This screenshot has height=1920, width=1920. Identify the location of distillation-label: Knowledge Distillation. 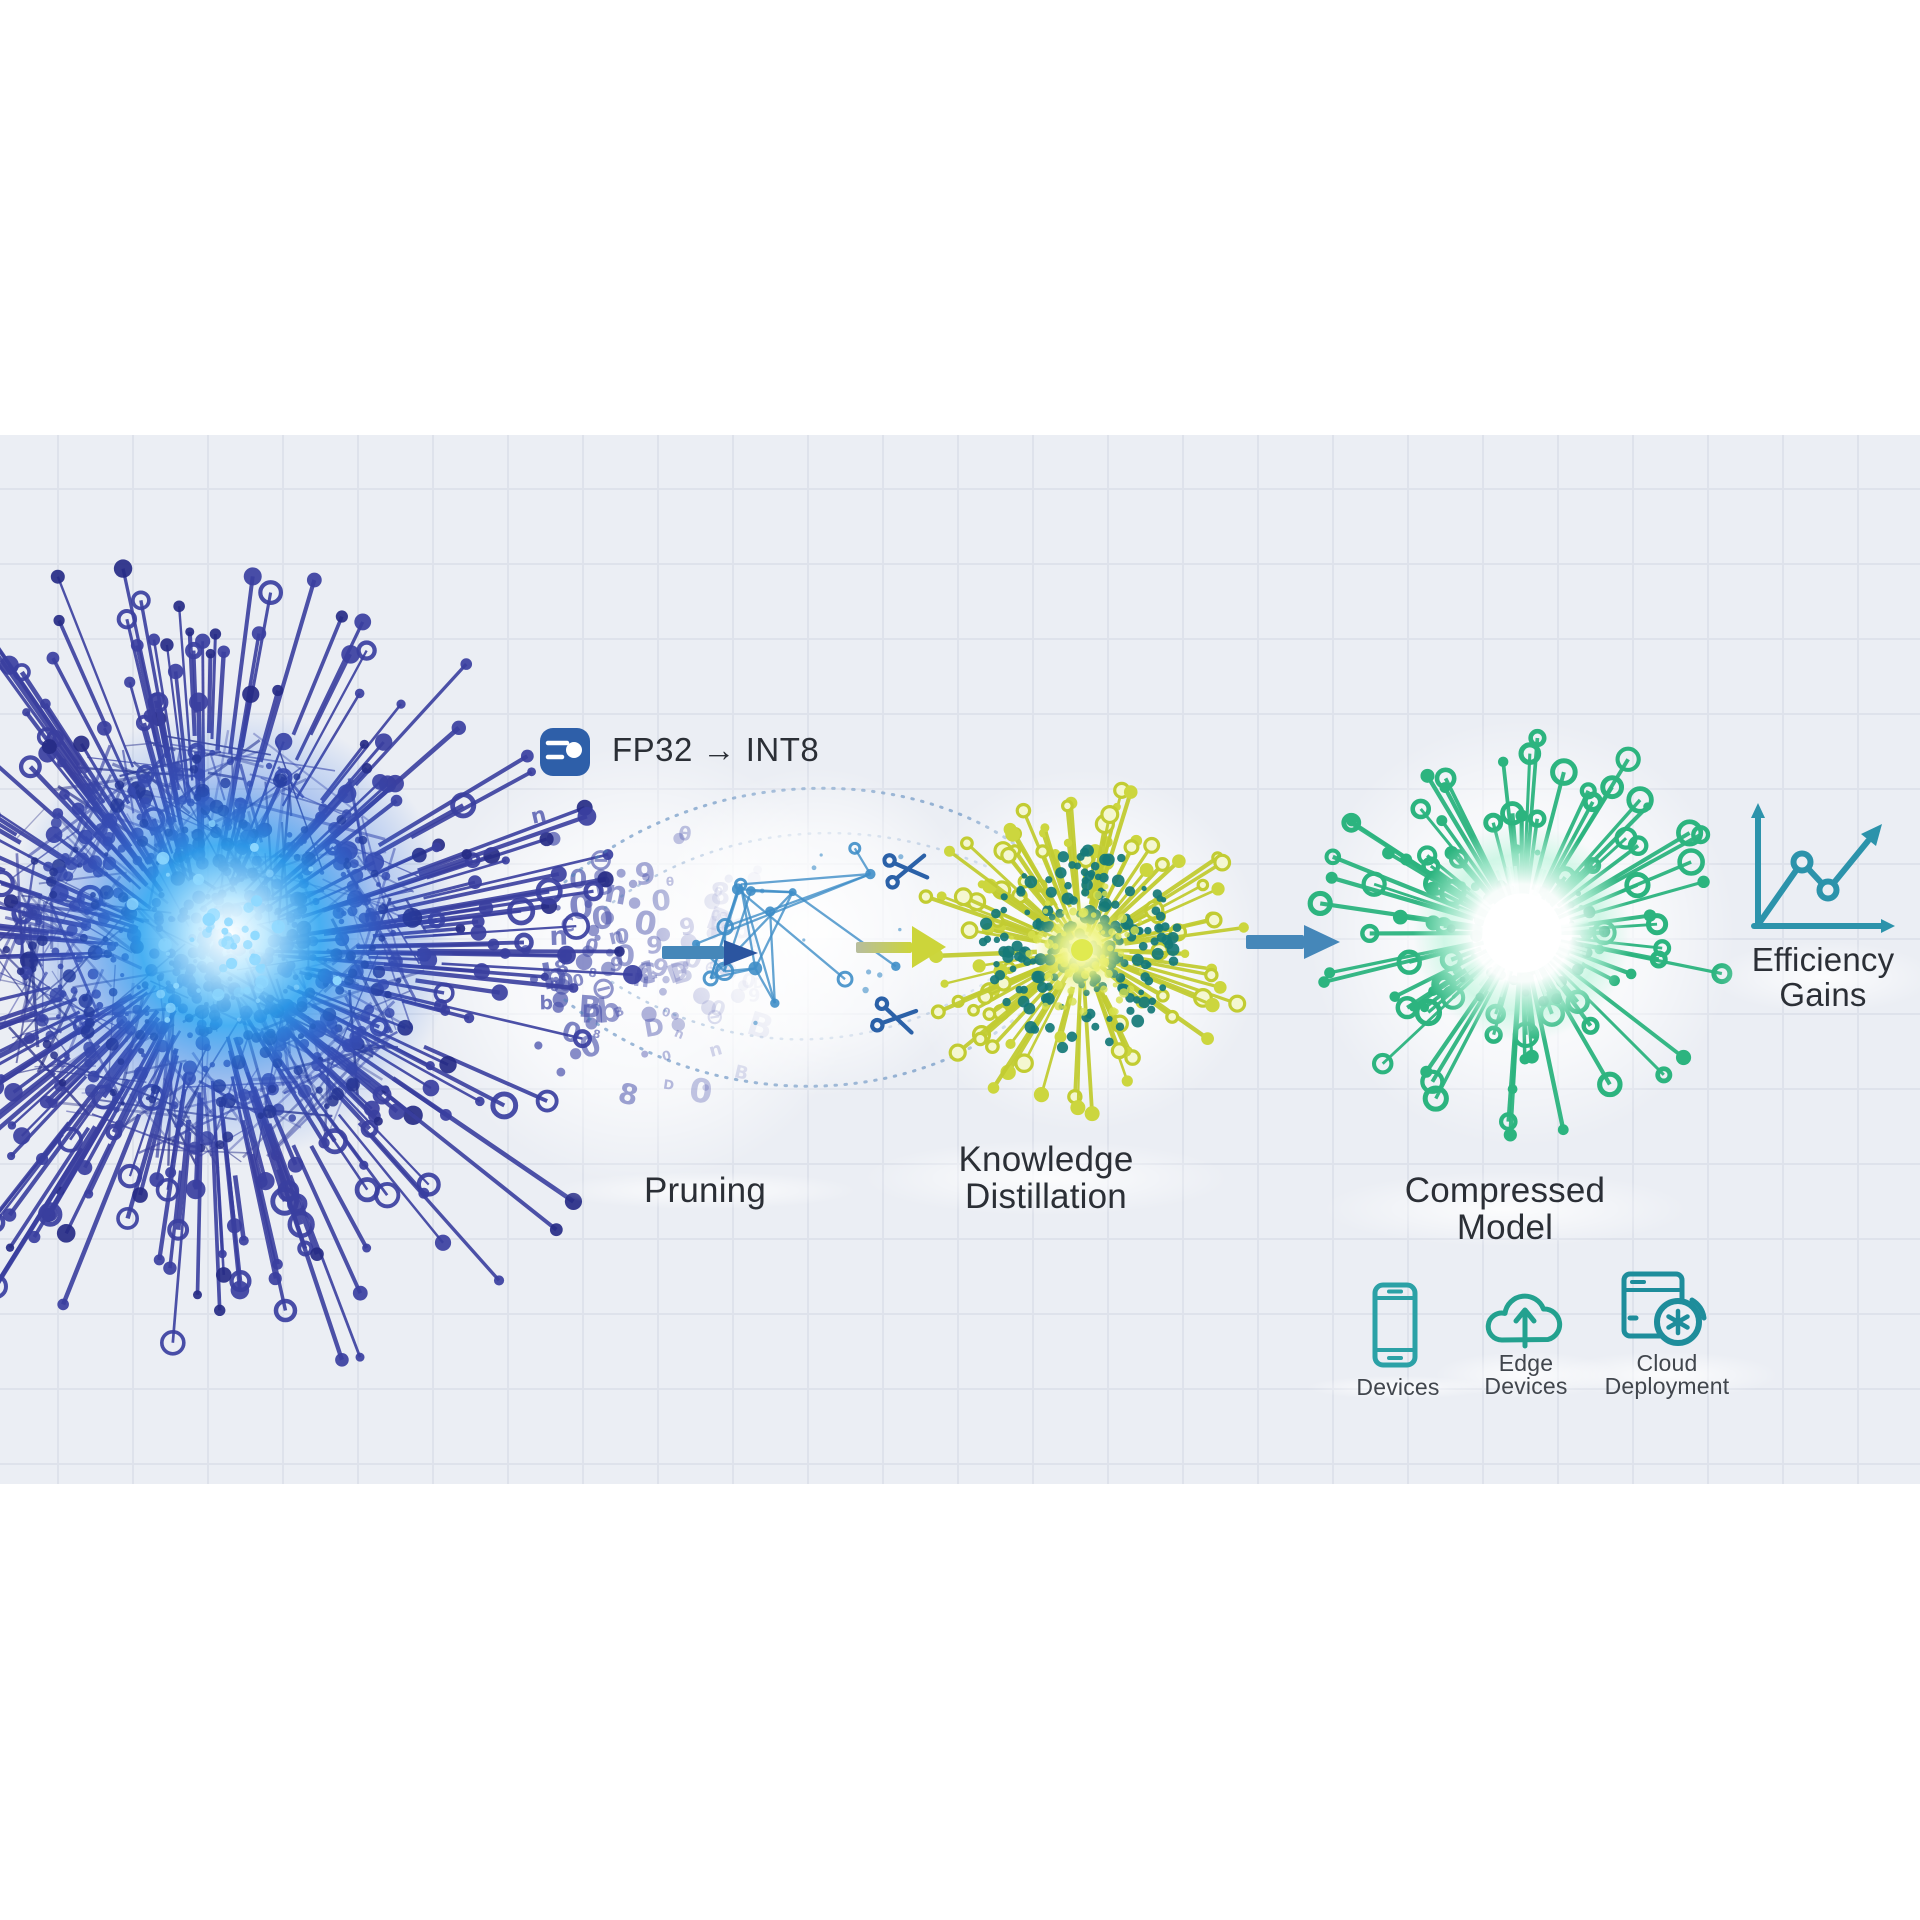
(1046, 1178).